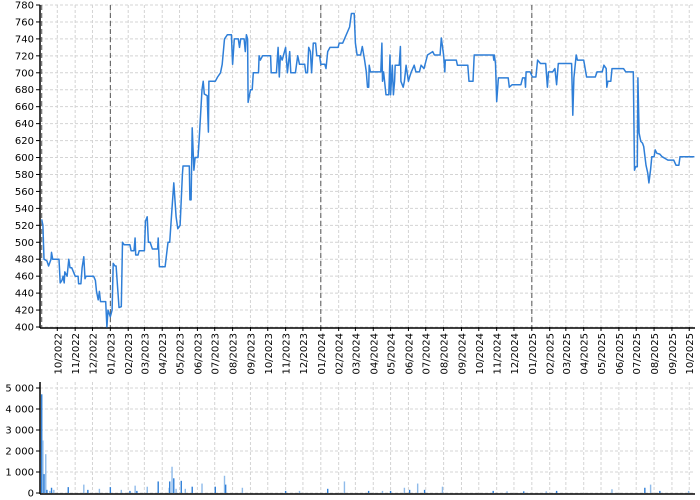 The width and height of the screenshot is (700, 500). What do you see at coordinates (31, 494) in the screenshot?
I see `volume-y-tick-label: 0` at bounding box center [31, 494].